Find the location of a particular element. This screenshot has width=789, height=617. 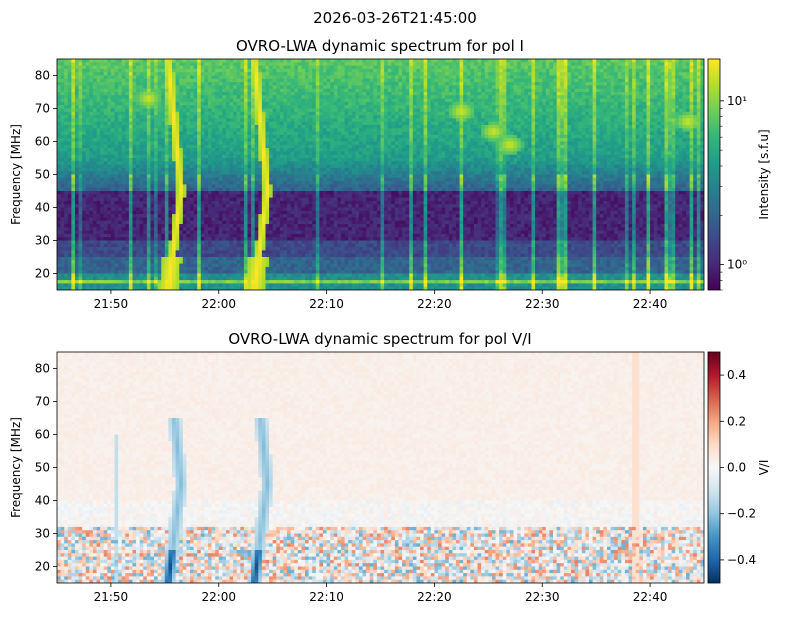

colorbar-tick-label: −0.2 is located at coordinates (741, 514).